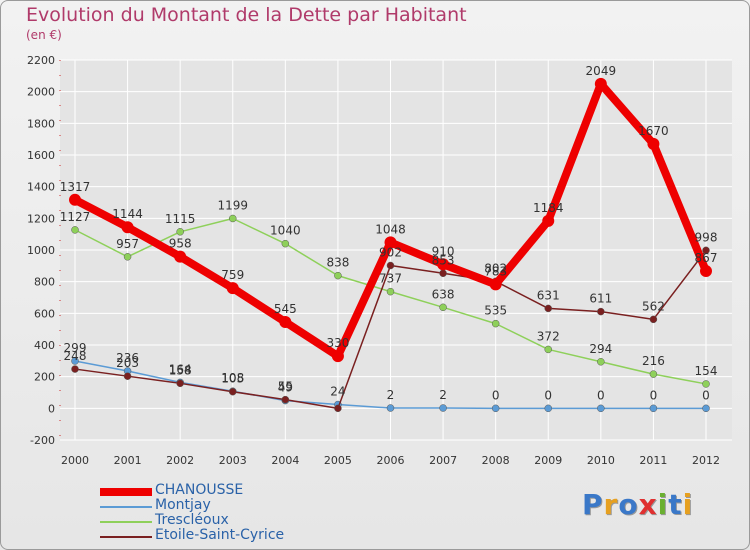  I want to click on x-tick-label: 2011, so click(653, 460).